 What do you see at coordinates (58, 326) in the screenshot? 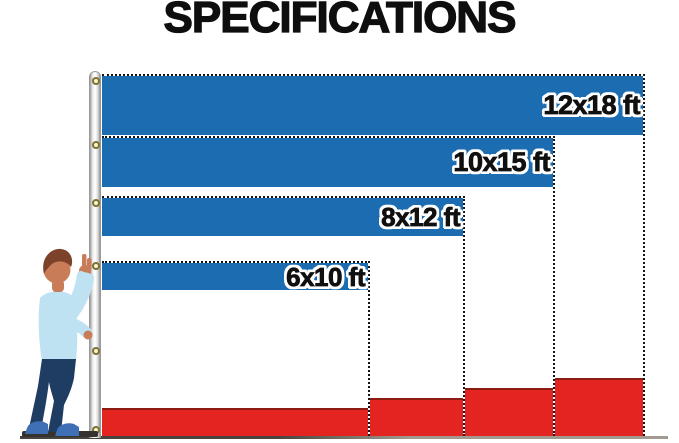
I see `torso-icon` at bounding box center [58, 326].